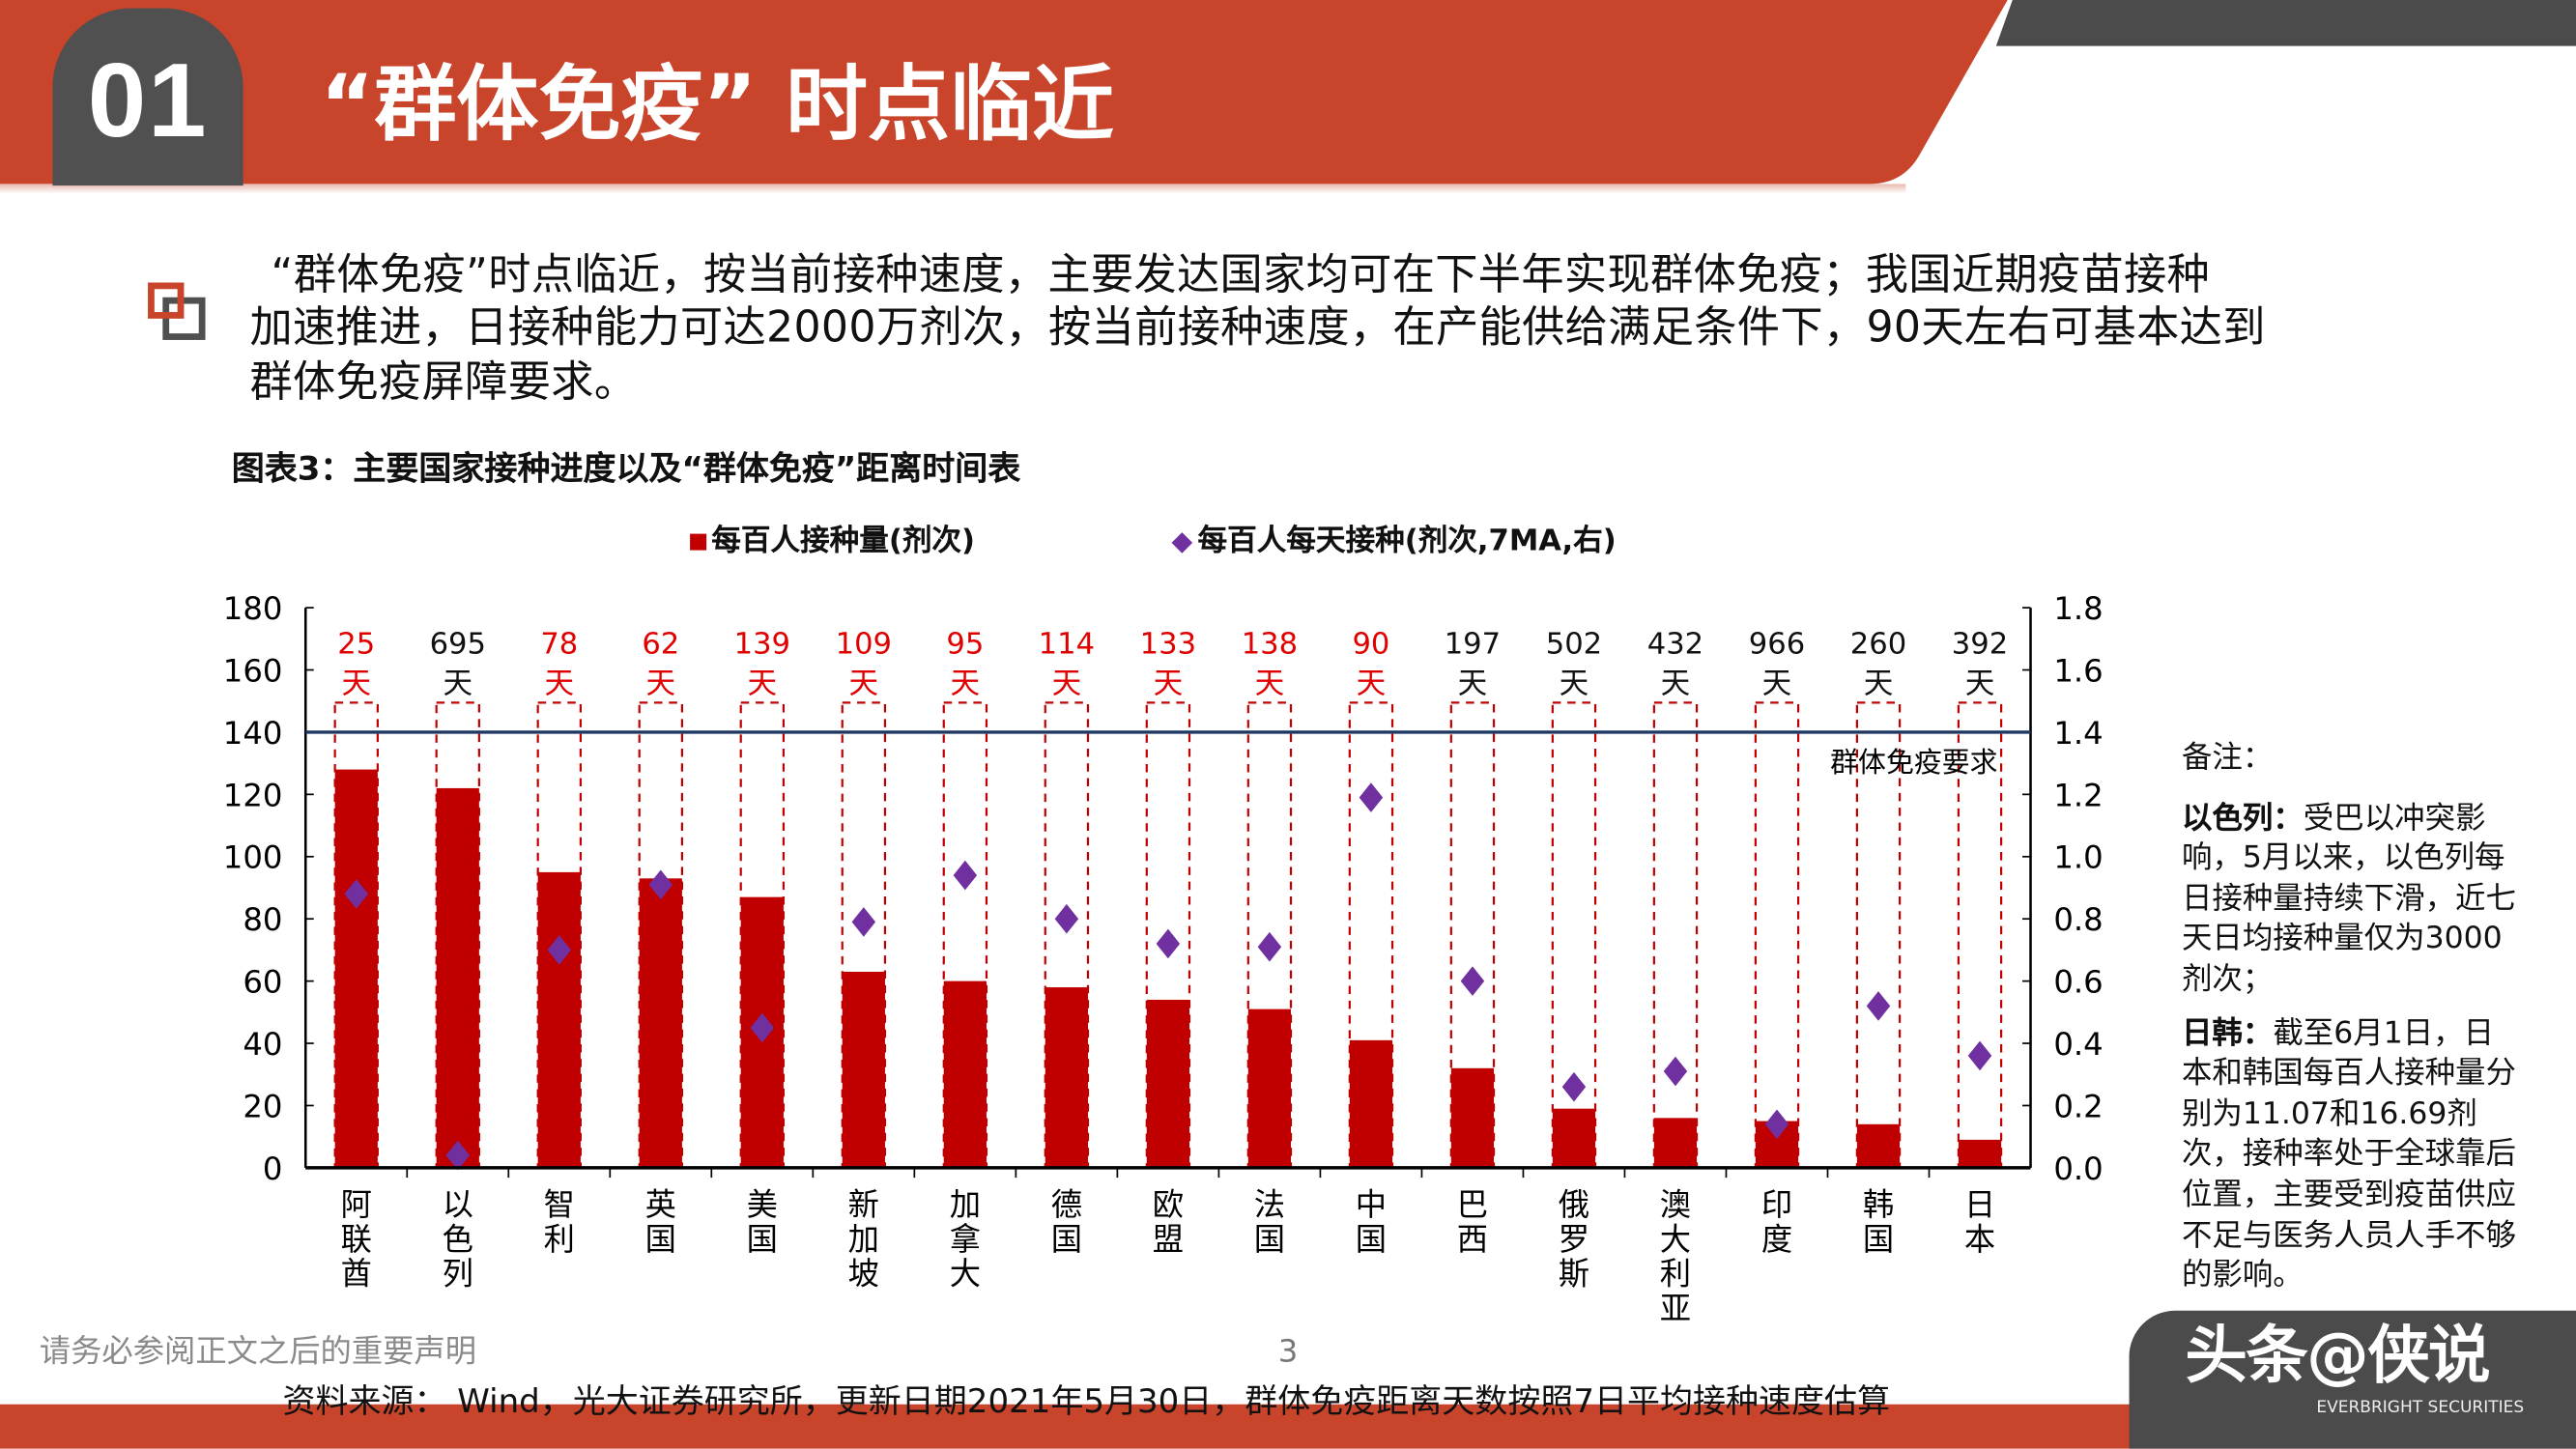 The height and width of the screenshot is (1449, 2576). Describe the element at coordinates (2078, 1044) in the screenshot. I see `right-tick-label: 0.4` at that location.